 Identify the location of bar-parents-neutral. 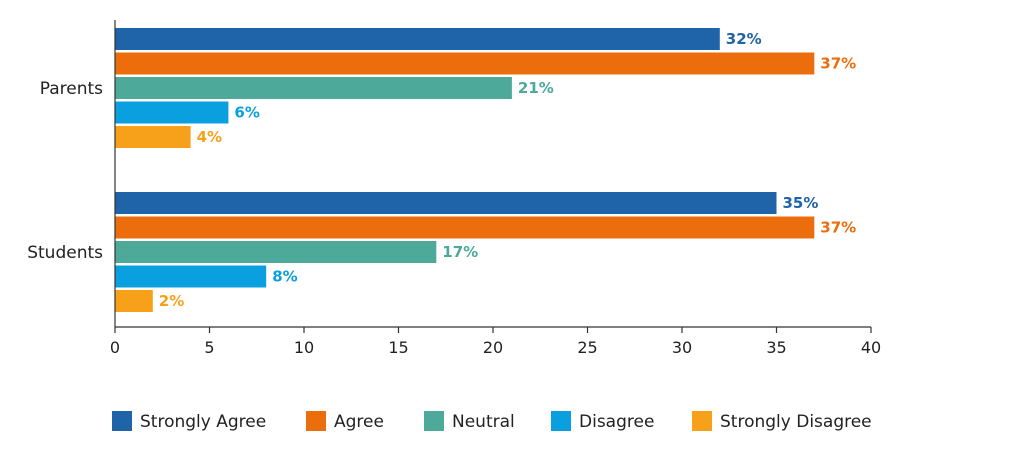
(313, 88).